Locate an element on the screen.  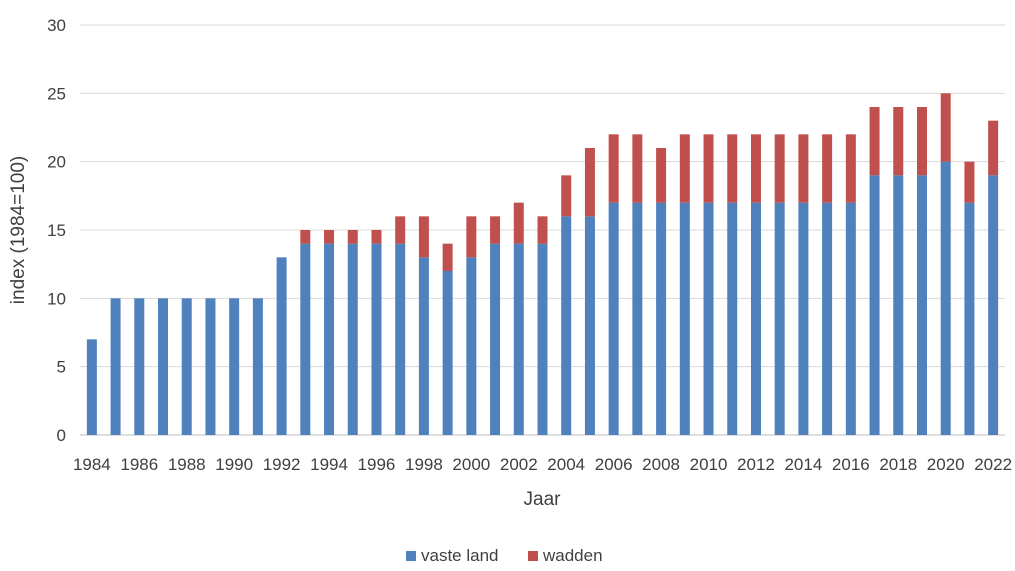
bar-wadden-2015 is located at coordinates (827, 168).